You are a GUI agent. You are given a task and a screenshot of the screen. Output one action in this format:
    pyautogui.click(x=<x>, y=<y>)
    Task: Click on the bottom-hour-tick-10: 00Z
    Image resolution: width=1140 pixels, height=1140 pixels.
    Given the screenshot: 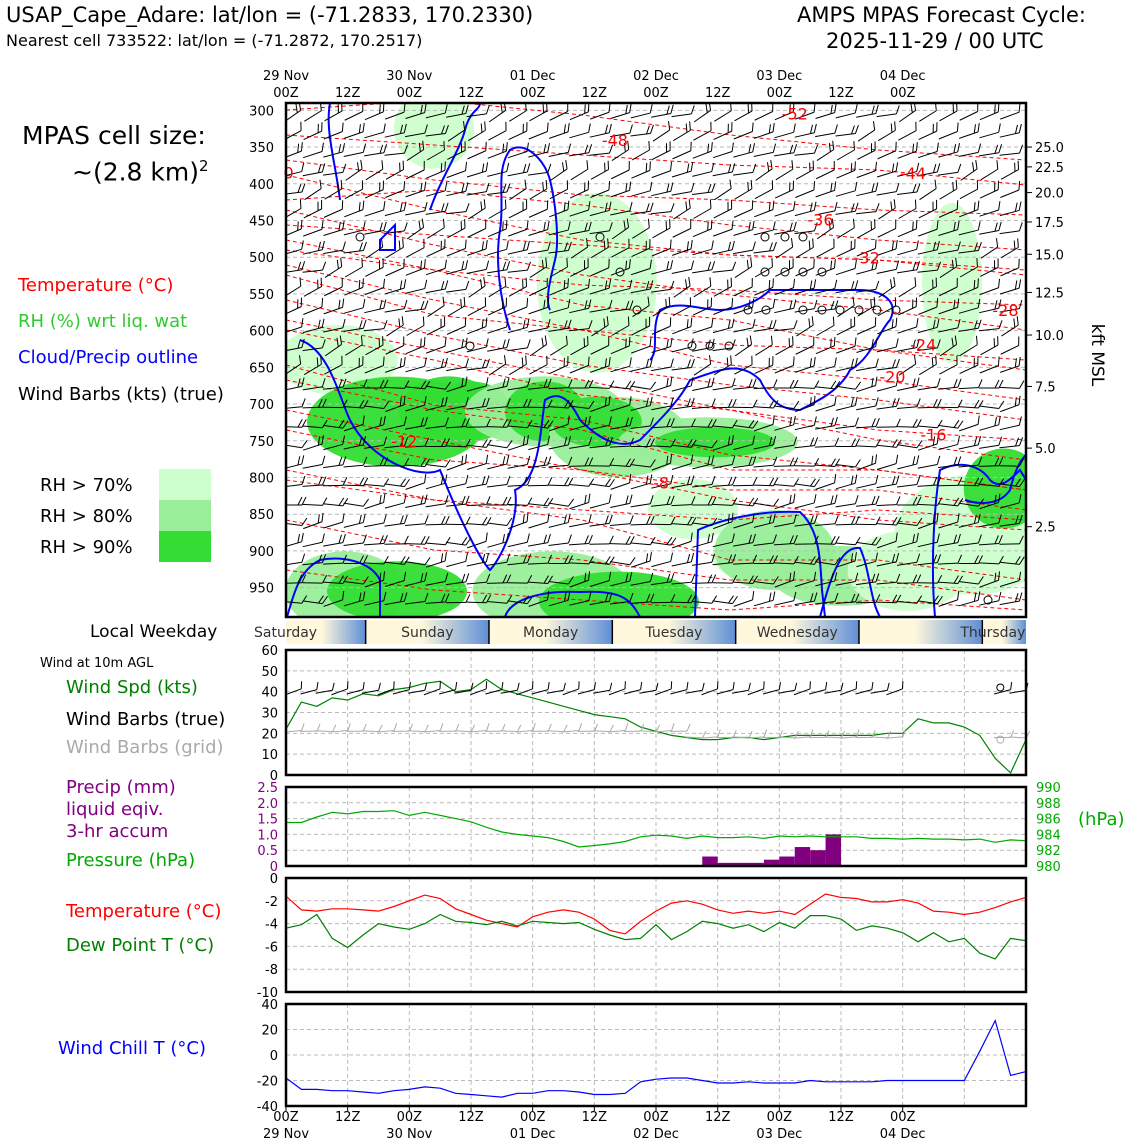 What is the action you would take?
    pyautogui.click(x=903, y=1117)
    